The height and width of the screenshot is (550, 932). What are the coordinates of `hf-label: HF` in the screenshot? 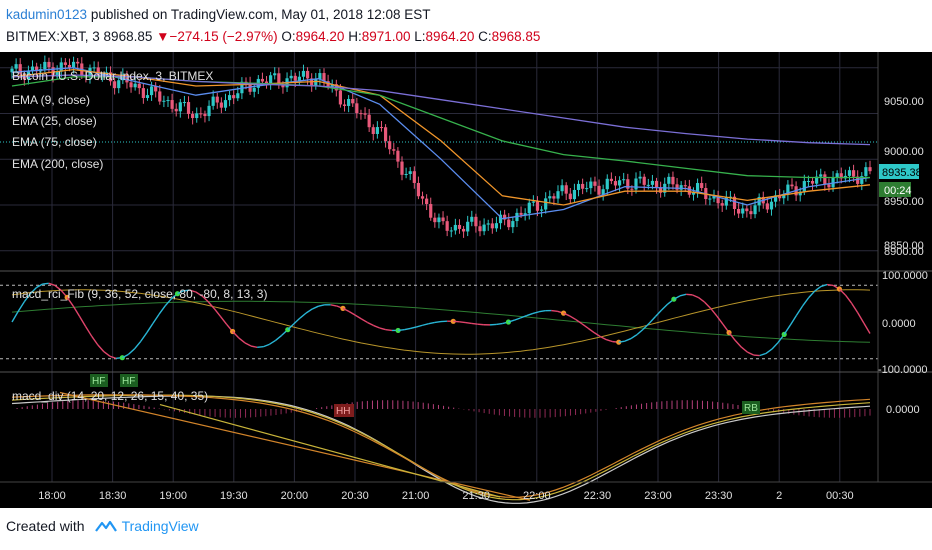 It's located at (98, 381).